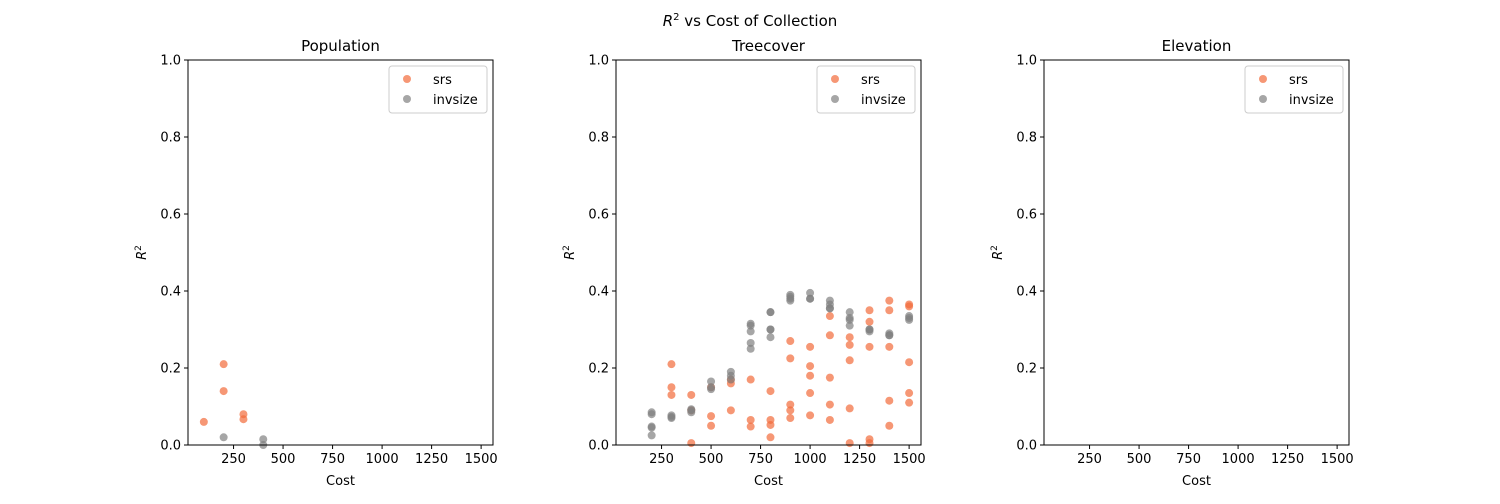 Image resolution: width=1500 pixels, height=504 pixels. I want to click on suptitle-sup: 2, so click(676, 17).